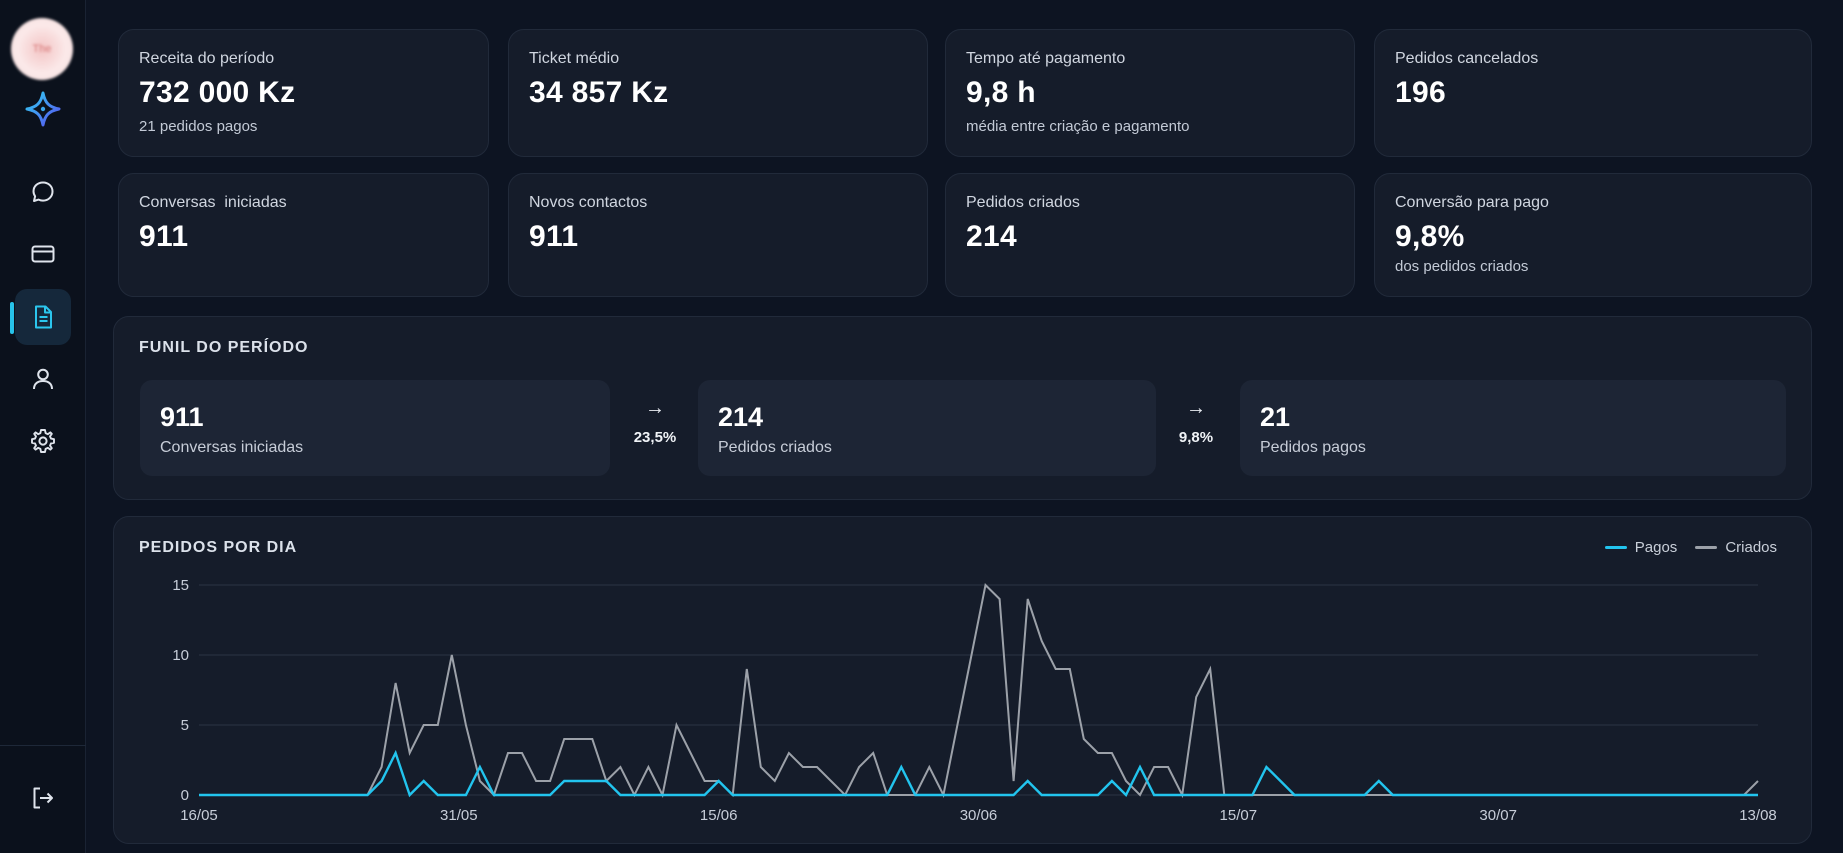  Describe the element at coordinates (1420, 92) in the screenshot. I see `kpi-value: 196` at that location.